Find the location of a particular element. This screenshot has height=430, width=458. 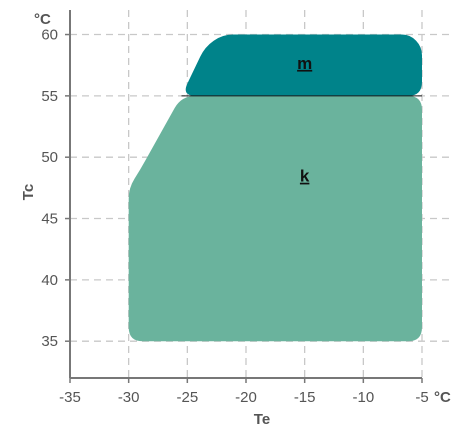

y-axis-label: Tc is located at coordinates (28, 192).